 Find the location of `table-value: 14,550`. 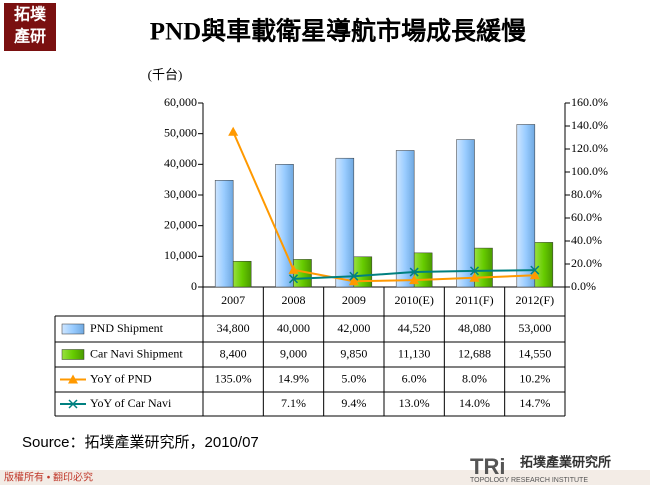

table-value: 14,550 is located at coordinates (534, 353).